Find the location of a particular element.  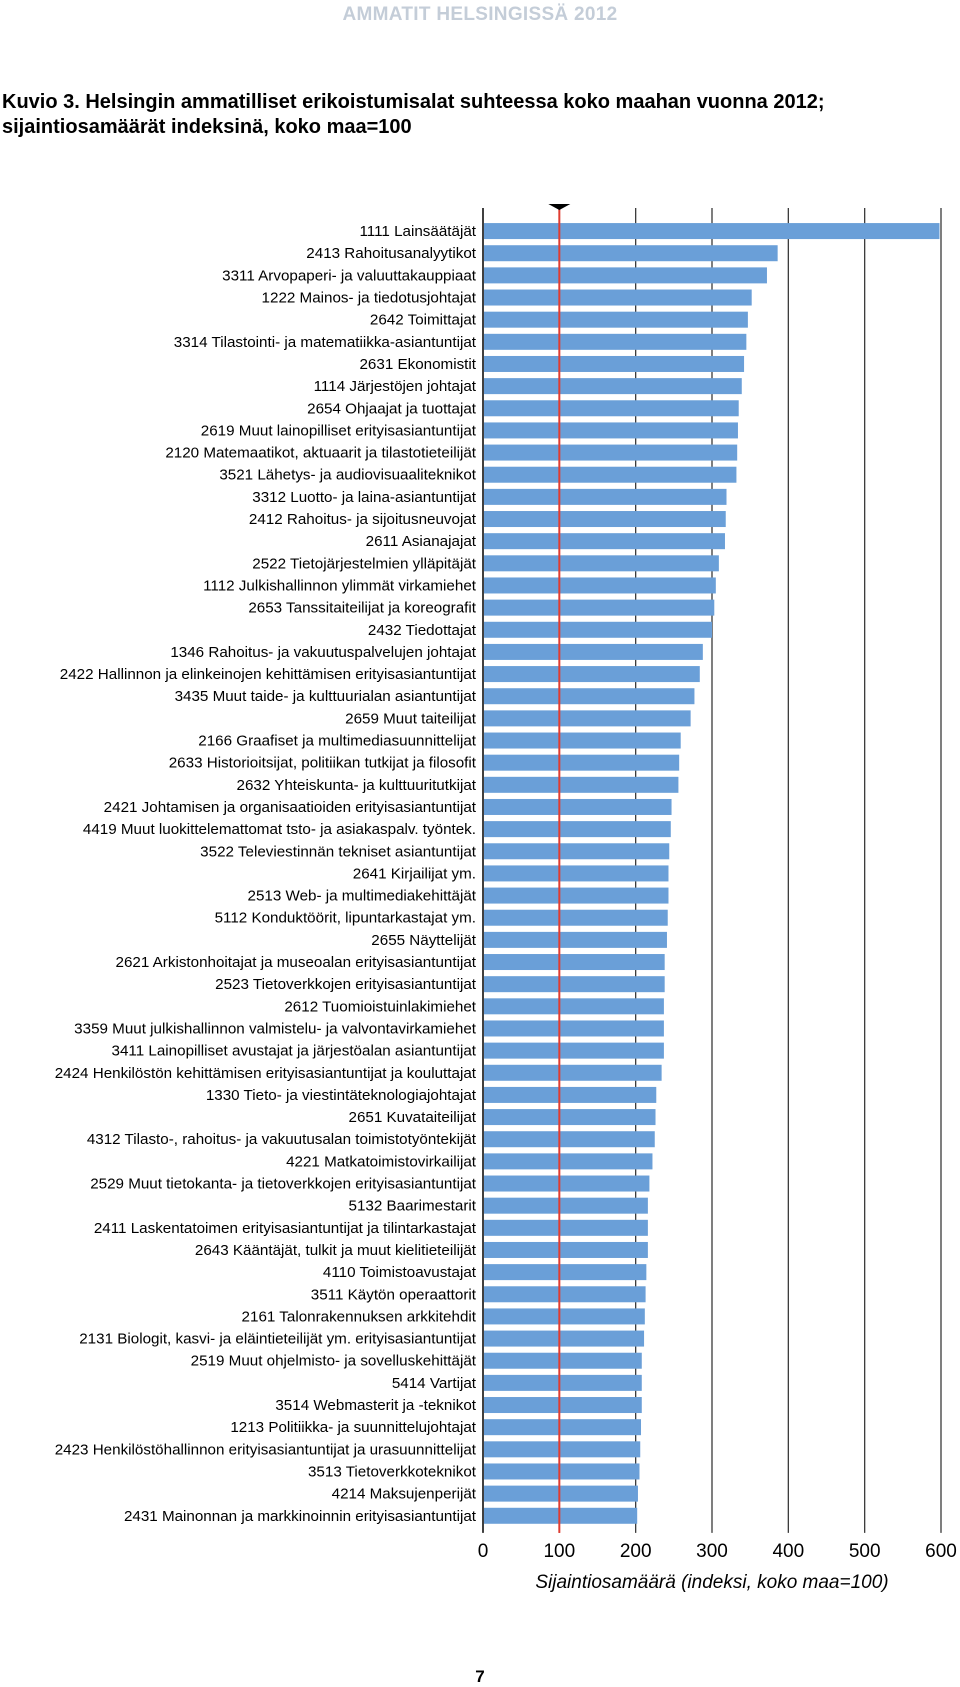

category-label-43: 4221 Matkatoimistovirkailijat is located at coordinates (381, 1161).